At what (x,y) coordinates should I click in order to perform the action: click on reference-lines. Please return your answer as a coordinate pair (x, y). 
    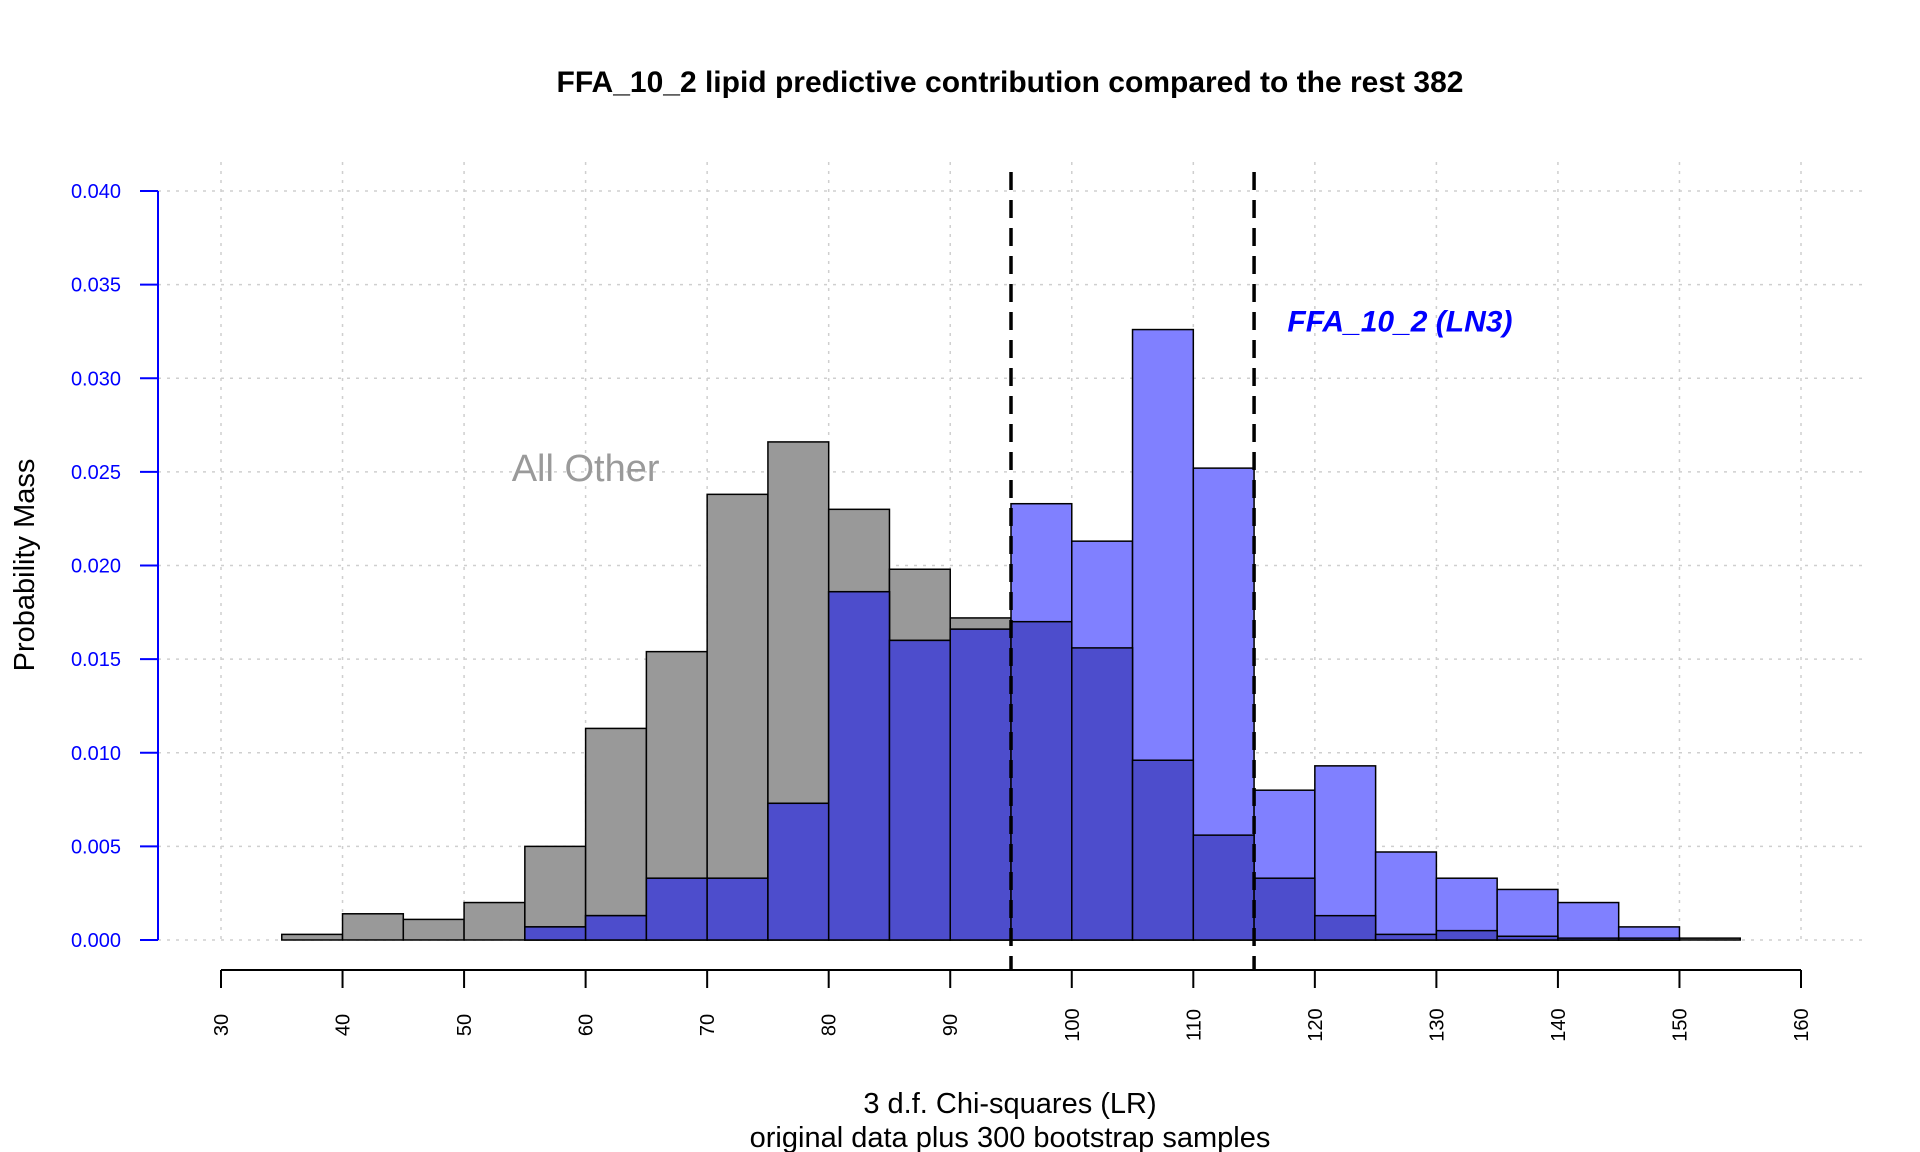
    Looking at the image, I should click on (1132, 571).